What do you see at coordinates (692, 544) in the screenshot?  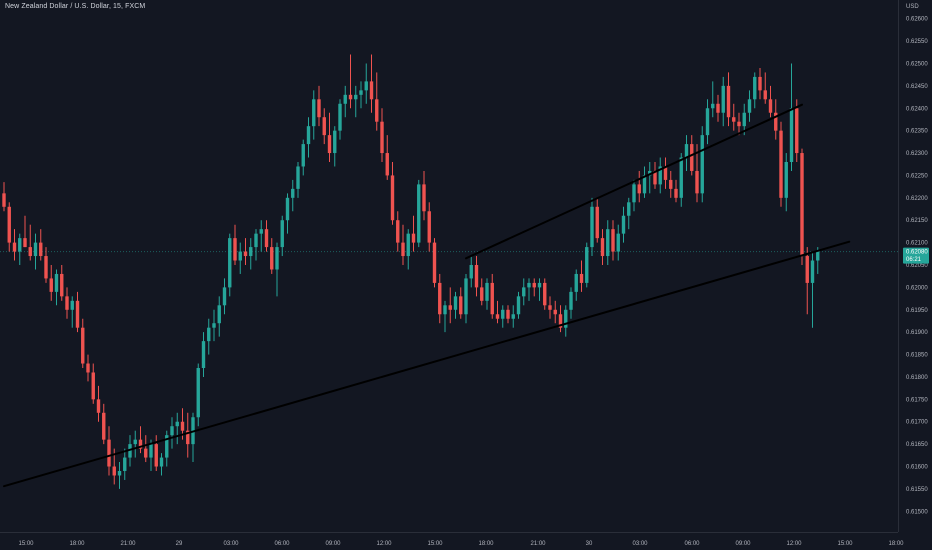 I see `time-tick-label: 06:00` at bounding box center [692, 544].